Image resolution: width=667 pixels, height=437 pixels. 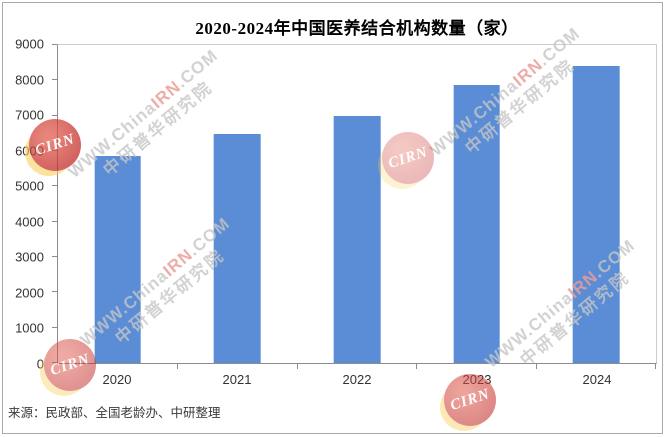 What do you see at coordinates (237, 248) in the screenshot?
I see `bar-2021` at bounding box center [237, 248].